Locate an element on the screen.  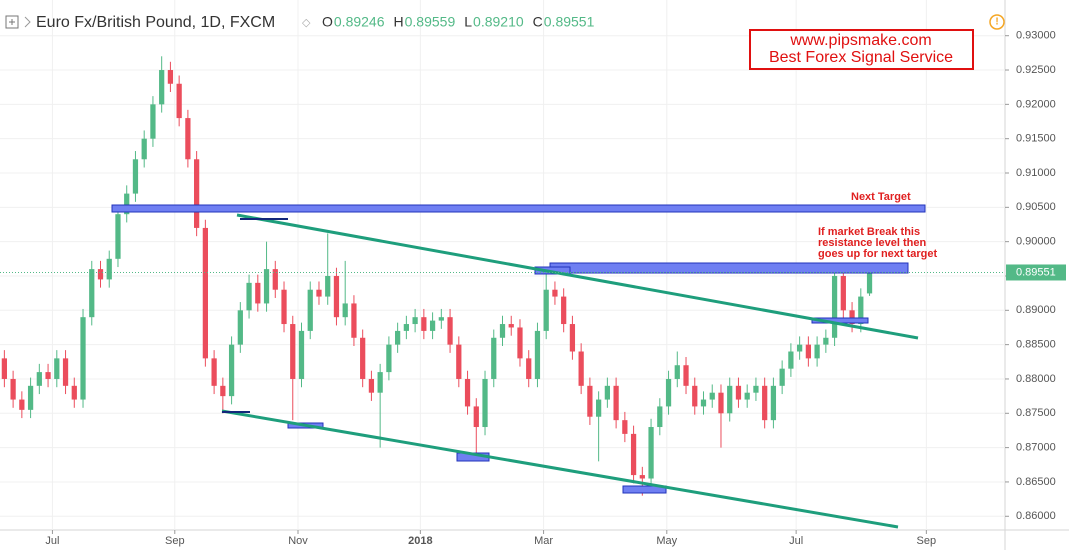
collapse-icon is located at coordinates (27, 22).